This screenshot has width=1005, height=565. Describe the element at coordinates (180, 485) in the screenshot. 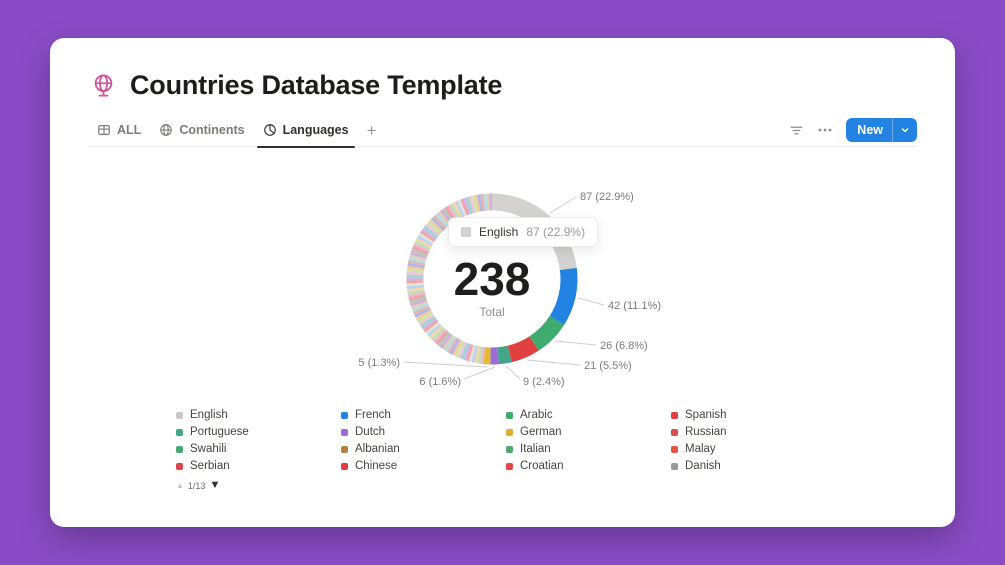

I see `triangle-up-icon: ▲` at that location.